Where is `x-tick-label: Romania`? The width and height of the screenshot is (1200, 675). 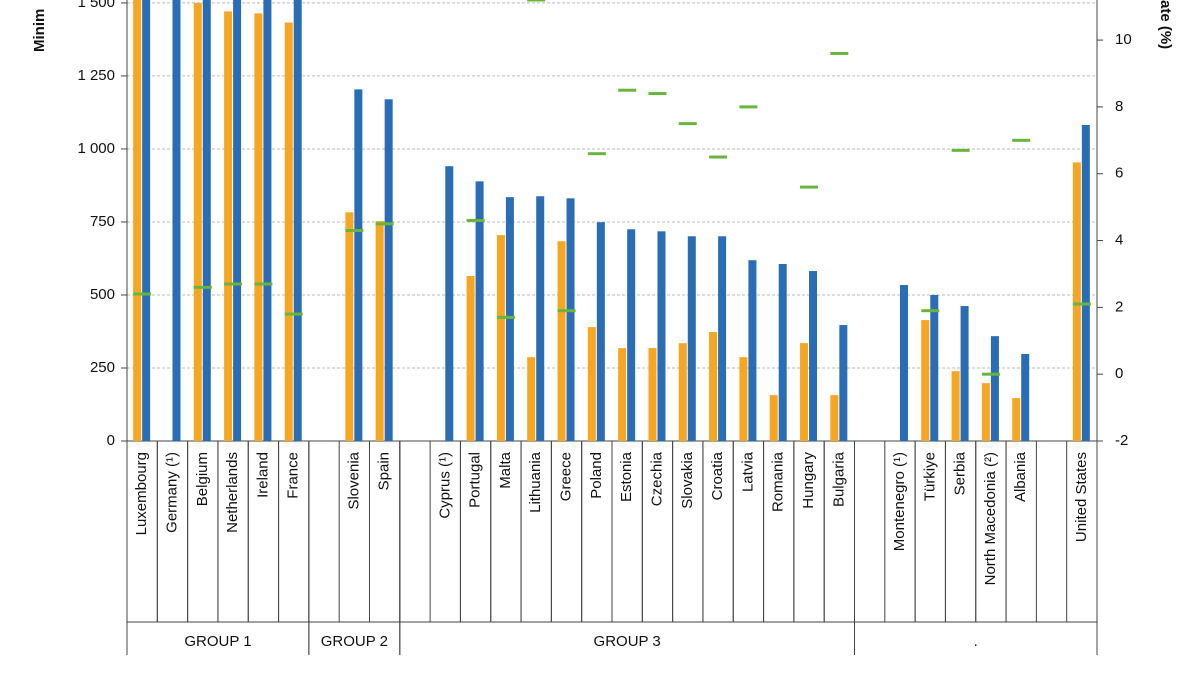
x-tick-label: Romania is located at coordinates (778, 481).